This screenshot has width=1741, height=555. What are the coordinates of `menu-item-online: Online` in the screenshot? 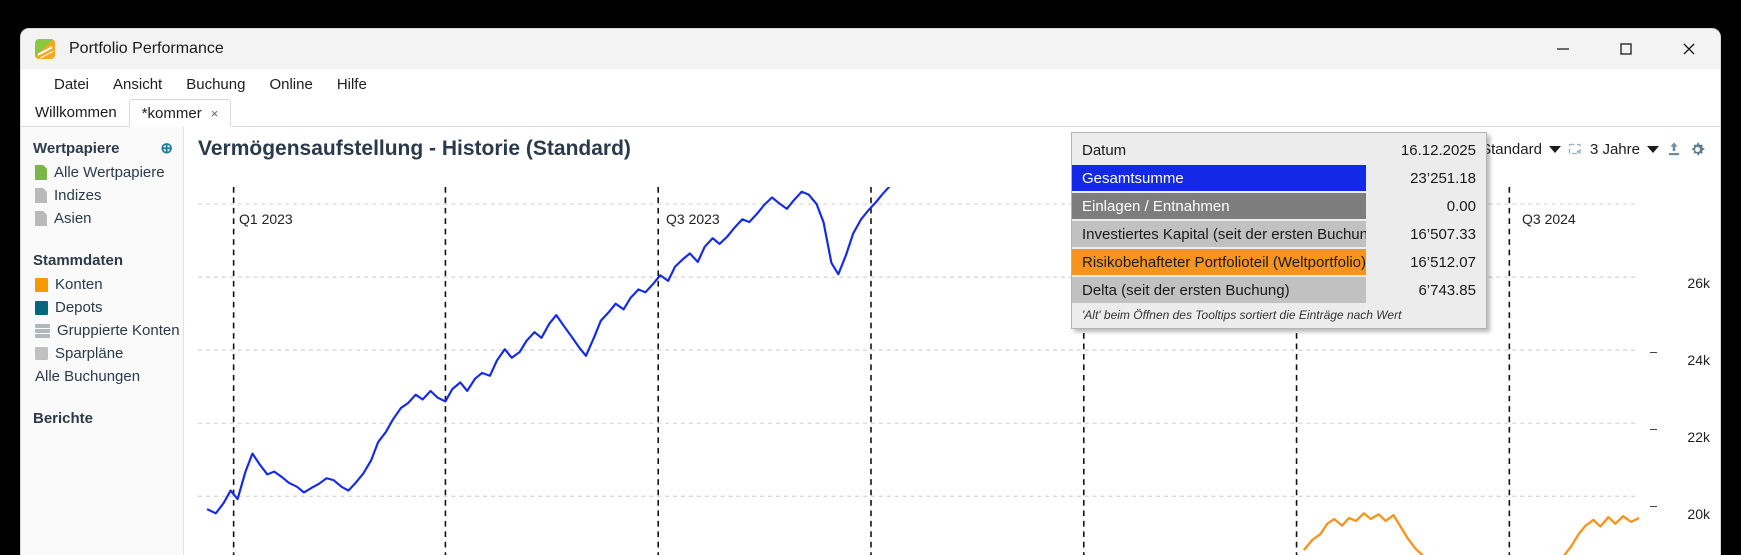 It's located at (291, 84).